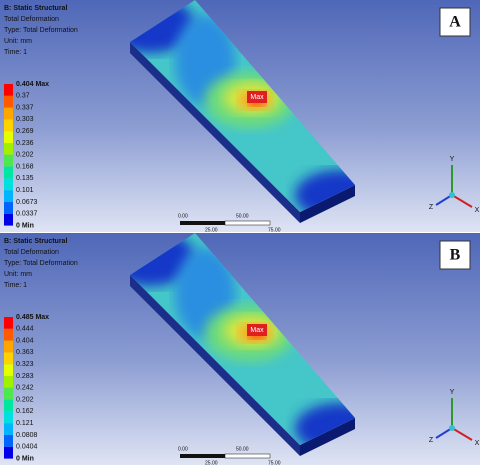 Image resolution: width=480 pixels, height=471 pixels. What do you see at coordinates (32, 84) in the screenshot?
I see `legend-label: 0.404 Max` at bounding box center [32, 84].